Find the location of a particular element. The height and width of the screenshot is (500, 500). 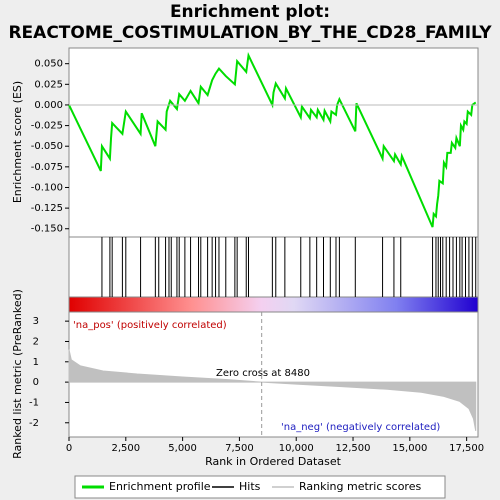

hits-panel is located at coordinates (273, 267).